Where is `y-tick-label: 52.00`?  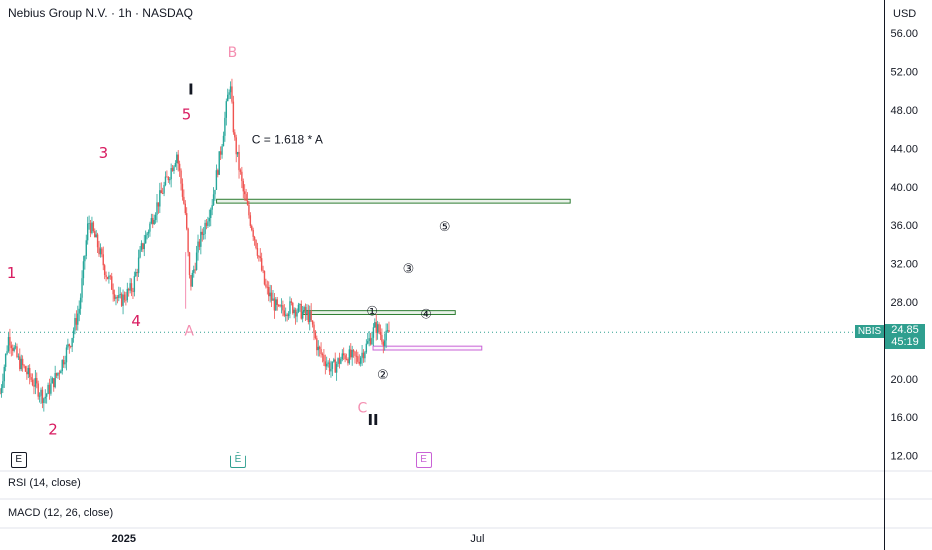 y-tick-label: 52.00 is located at coordinates (904, 73).